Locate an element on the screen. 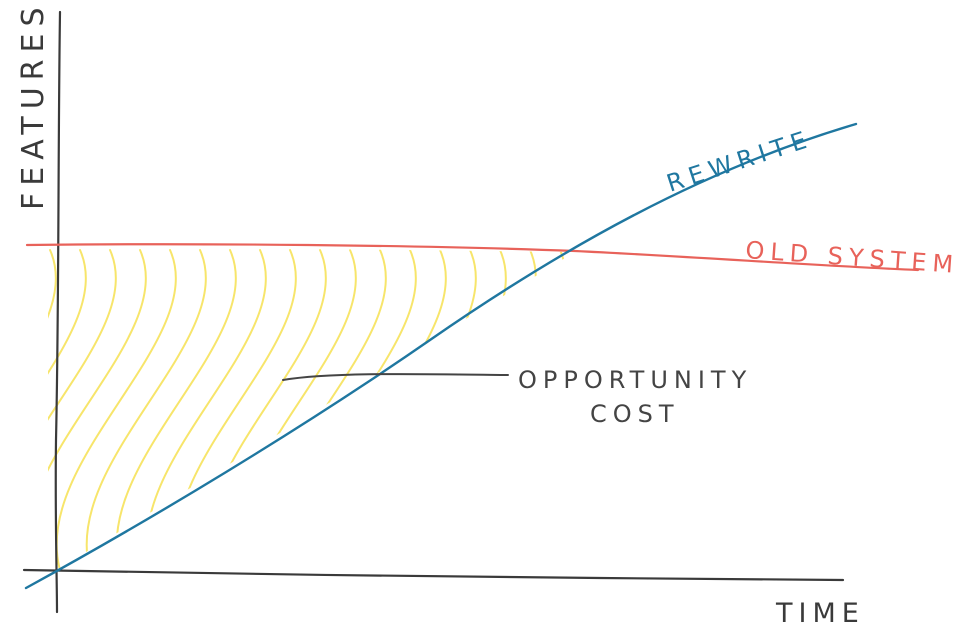 This screenshot has height=637, width=960. old-system-label: OLD SYSTEM is located at coordinates (852, 257).